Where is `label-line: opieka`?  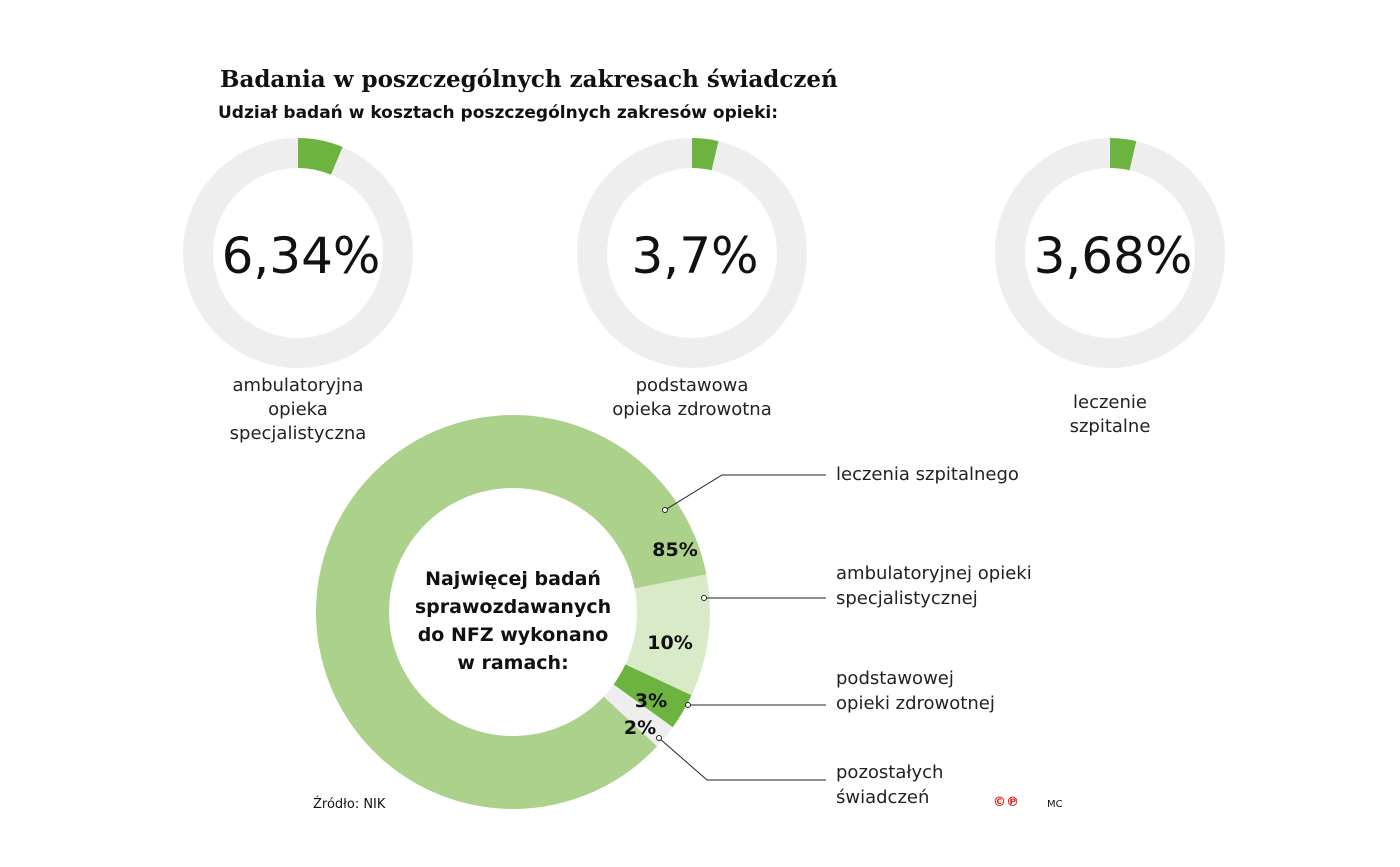
label-line: opieka is located at coordinates (298, 409).